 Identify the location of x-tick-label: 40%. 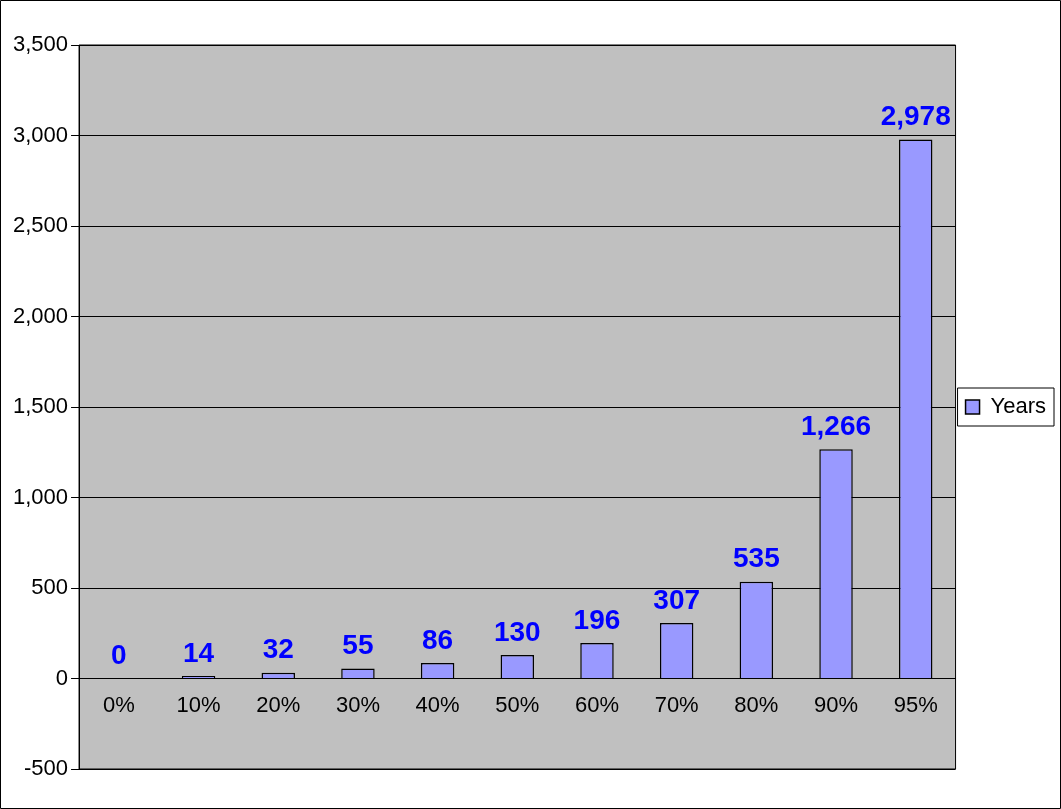
(437, 704).